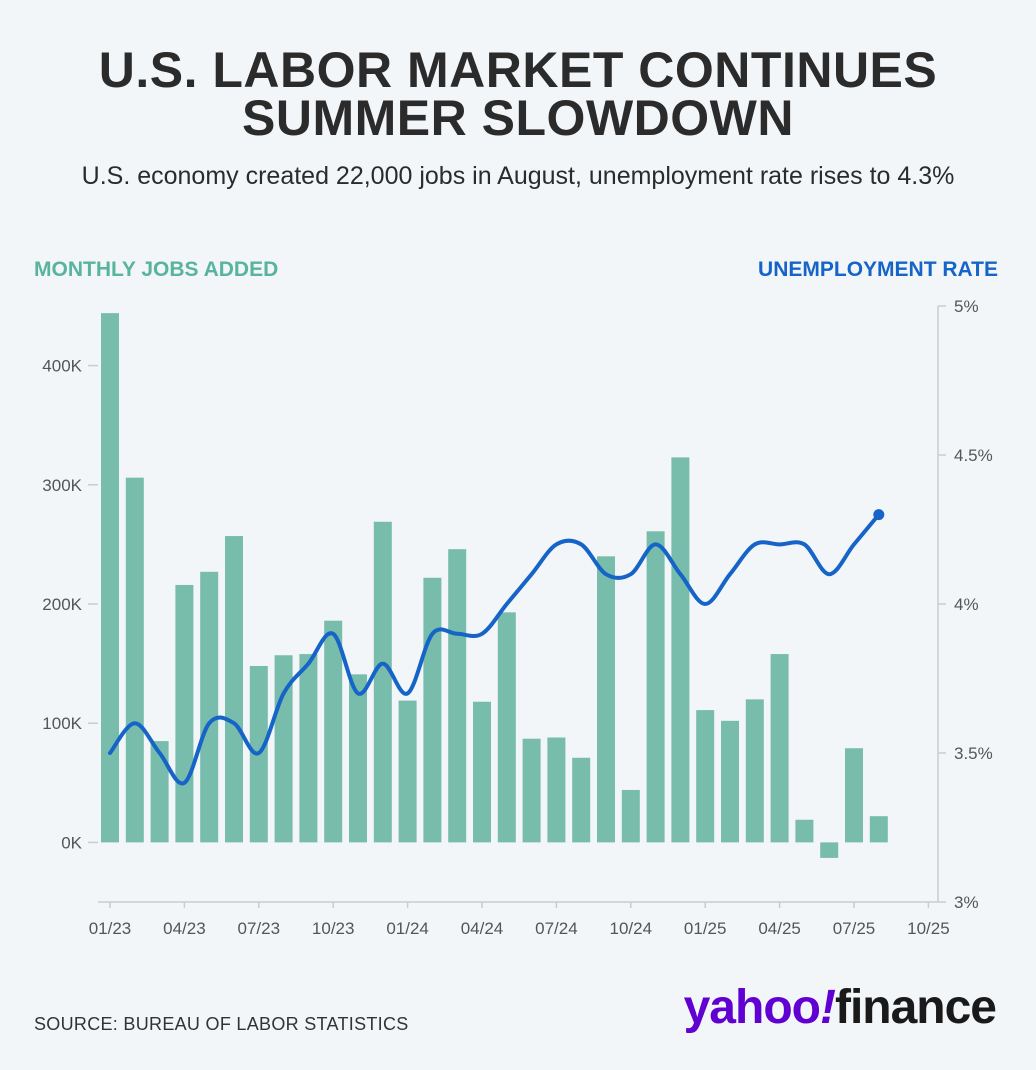  What do you see at coordinates (928, 928) in the screenshot?
I see `x-tick-label: 10/25` at bounding box center [928, 928].